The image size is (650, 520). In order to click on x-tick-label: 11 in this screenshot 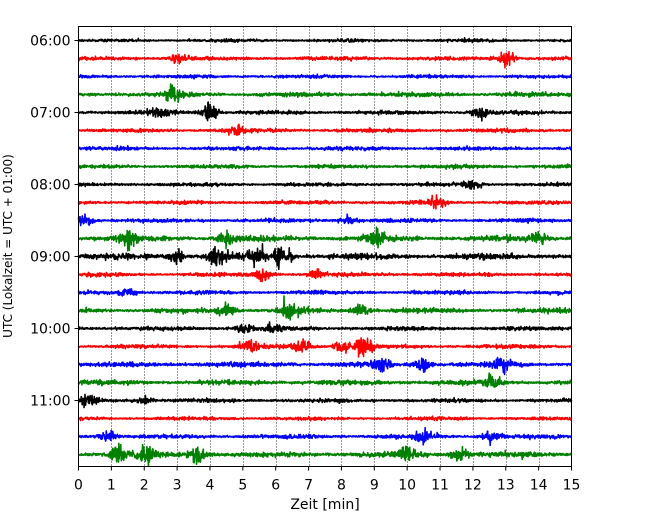, I will do `click(440, 486)`.